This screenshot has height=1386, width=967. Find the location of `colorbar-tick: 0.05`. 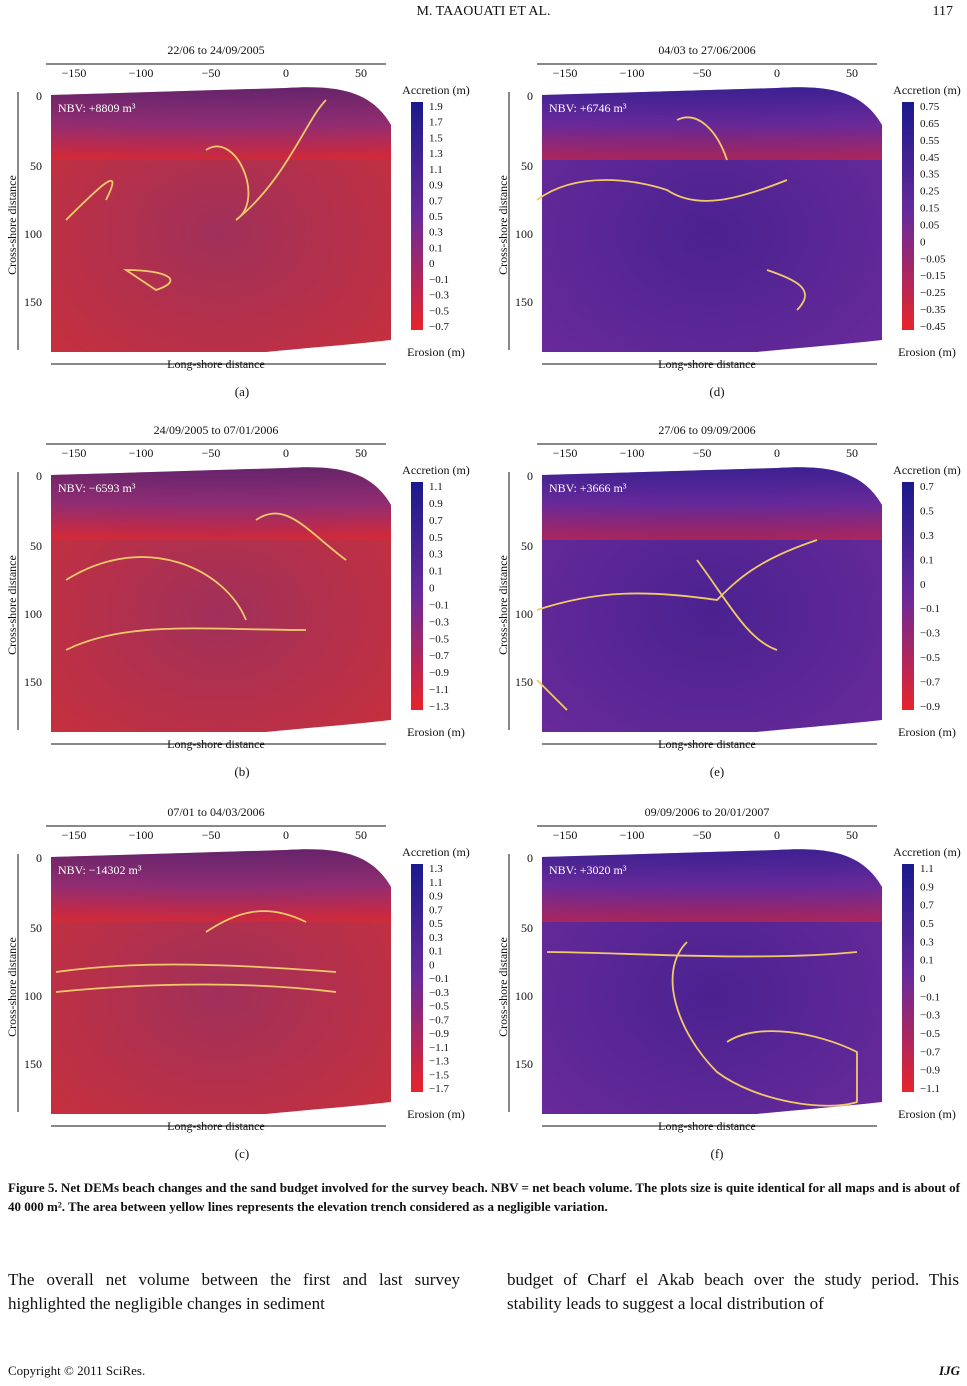

colorbar-tick: 0.05 is located at coordinates (930, 225).